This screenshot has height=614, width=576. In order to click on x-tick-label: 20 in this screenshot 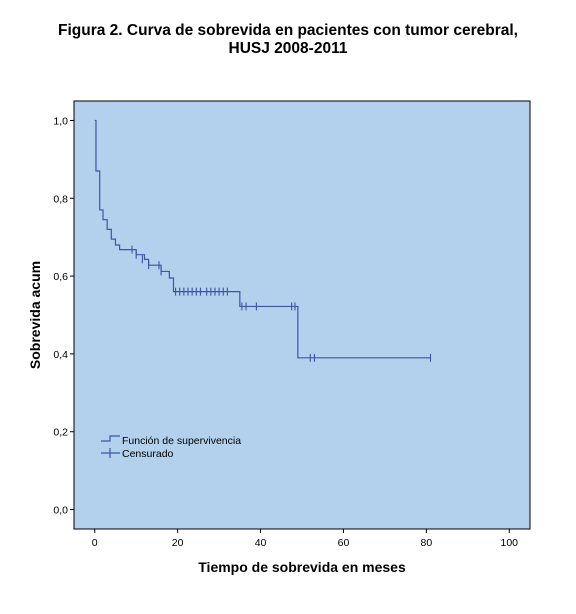, I will do `click(178, 543)`.